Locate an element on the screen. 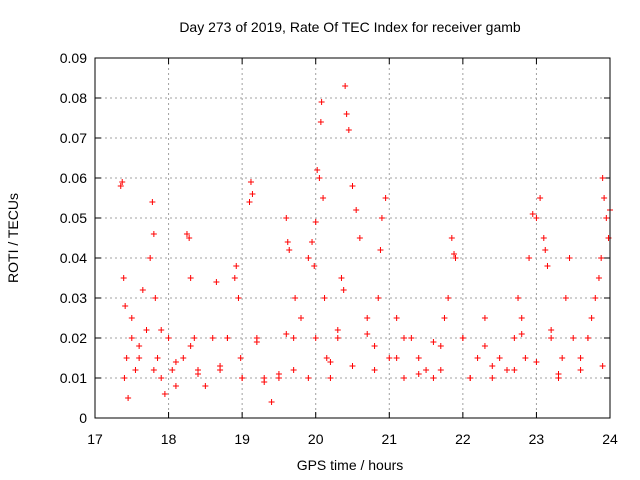  y-tick-label: 0.05 is located at coordinates (73, 218).